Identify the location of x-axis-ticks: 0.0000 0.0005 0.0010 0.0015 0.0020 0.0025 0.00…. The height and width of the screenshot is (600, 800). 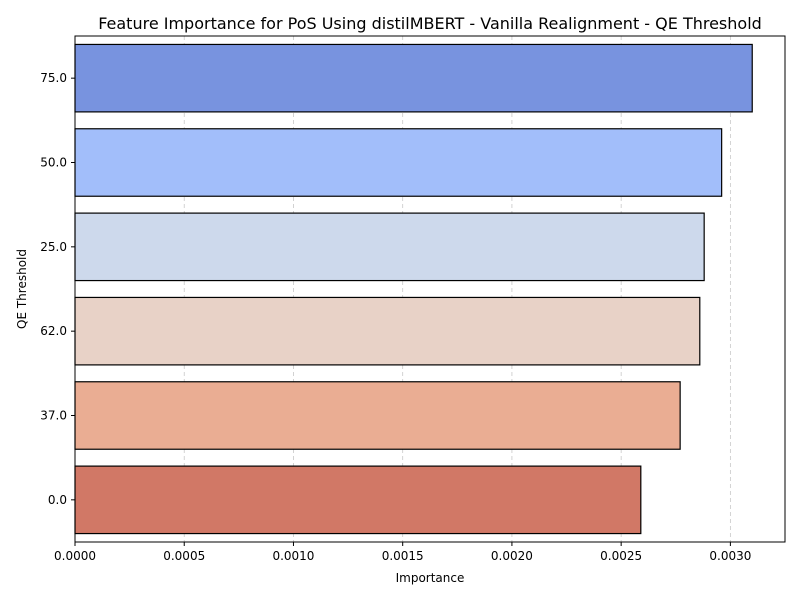
(402, 552).